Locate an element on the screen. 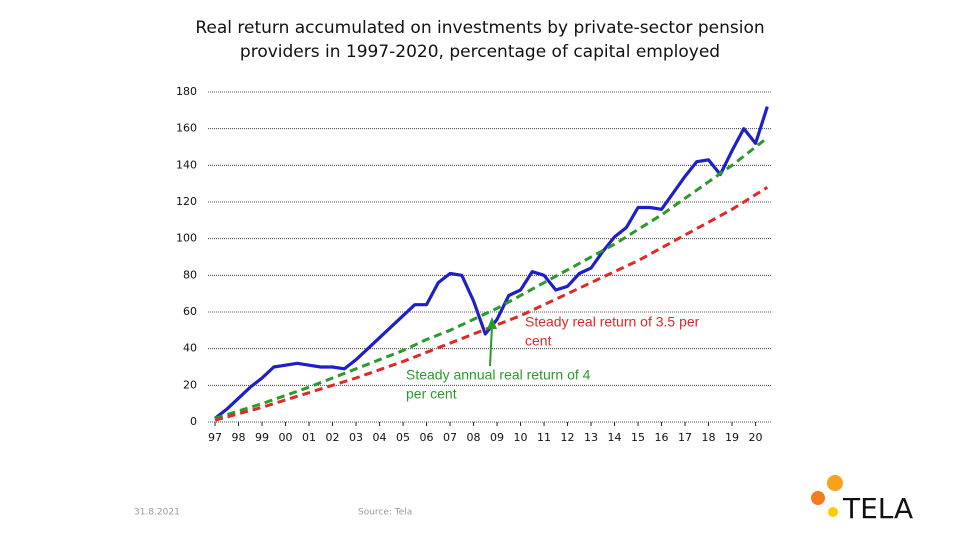  annotation: per cent is located at coordinates (431, 394).